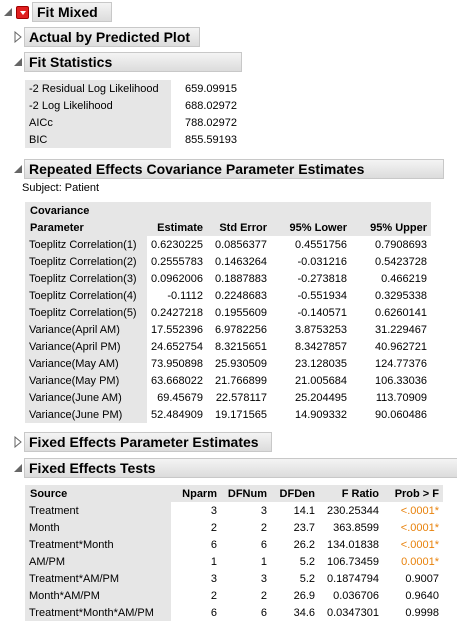 The image size is (457, 623). Describe the element at coordinates (98, 139) in the screenshot. I see `stat-label: BIC` at that location.